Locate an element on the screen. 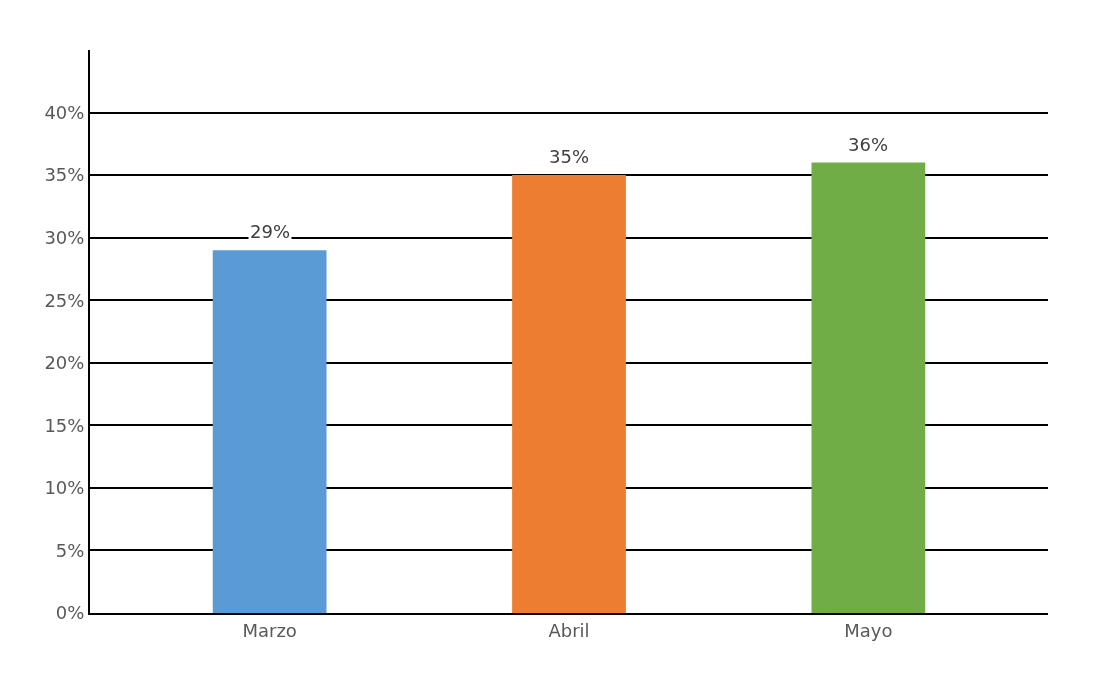 The height and width of the screenshot is (683, 1108). y-tick-label: 10% is located at coordinates (64, 488).